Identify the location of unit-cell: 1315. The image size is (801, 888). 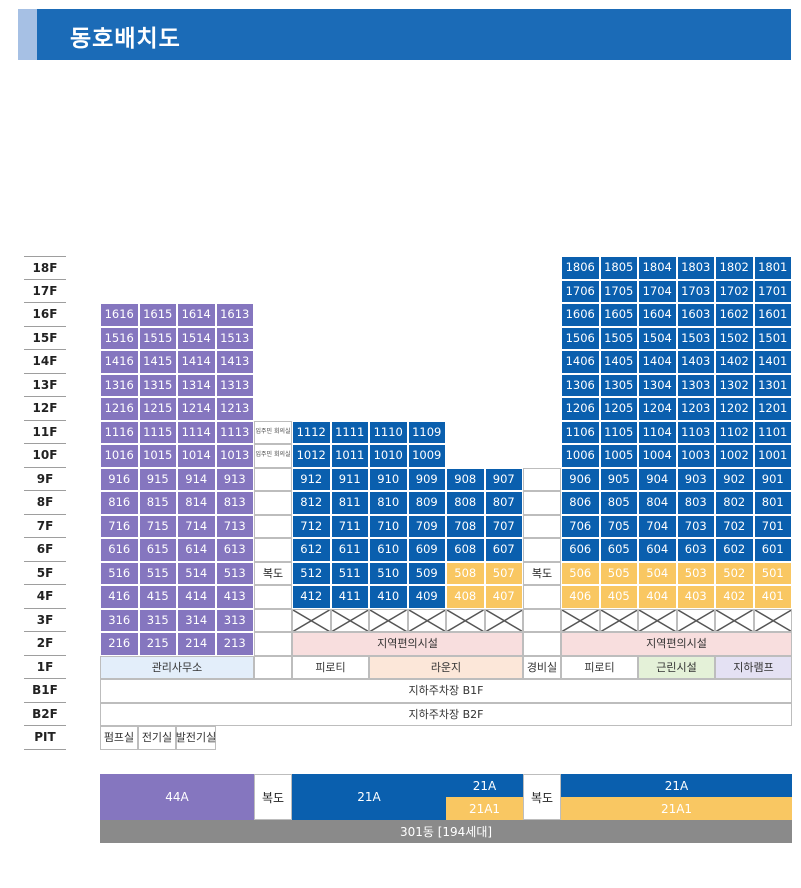
(157, 385).